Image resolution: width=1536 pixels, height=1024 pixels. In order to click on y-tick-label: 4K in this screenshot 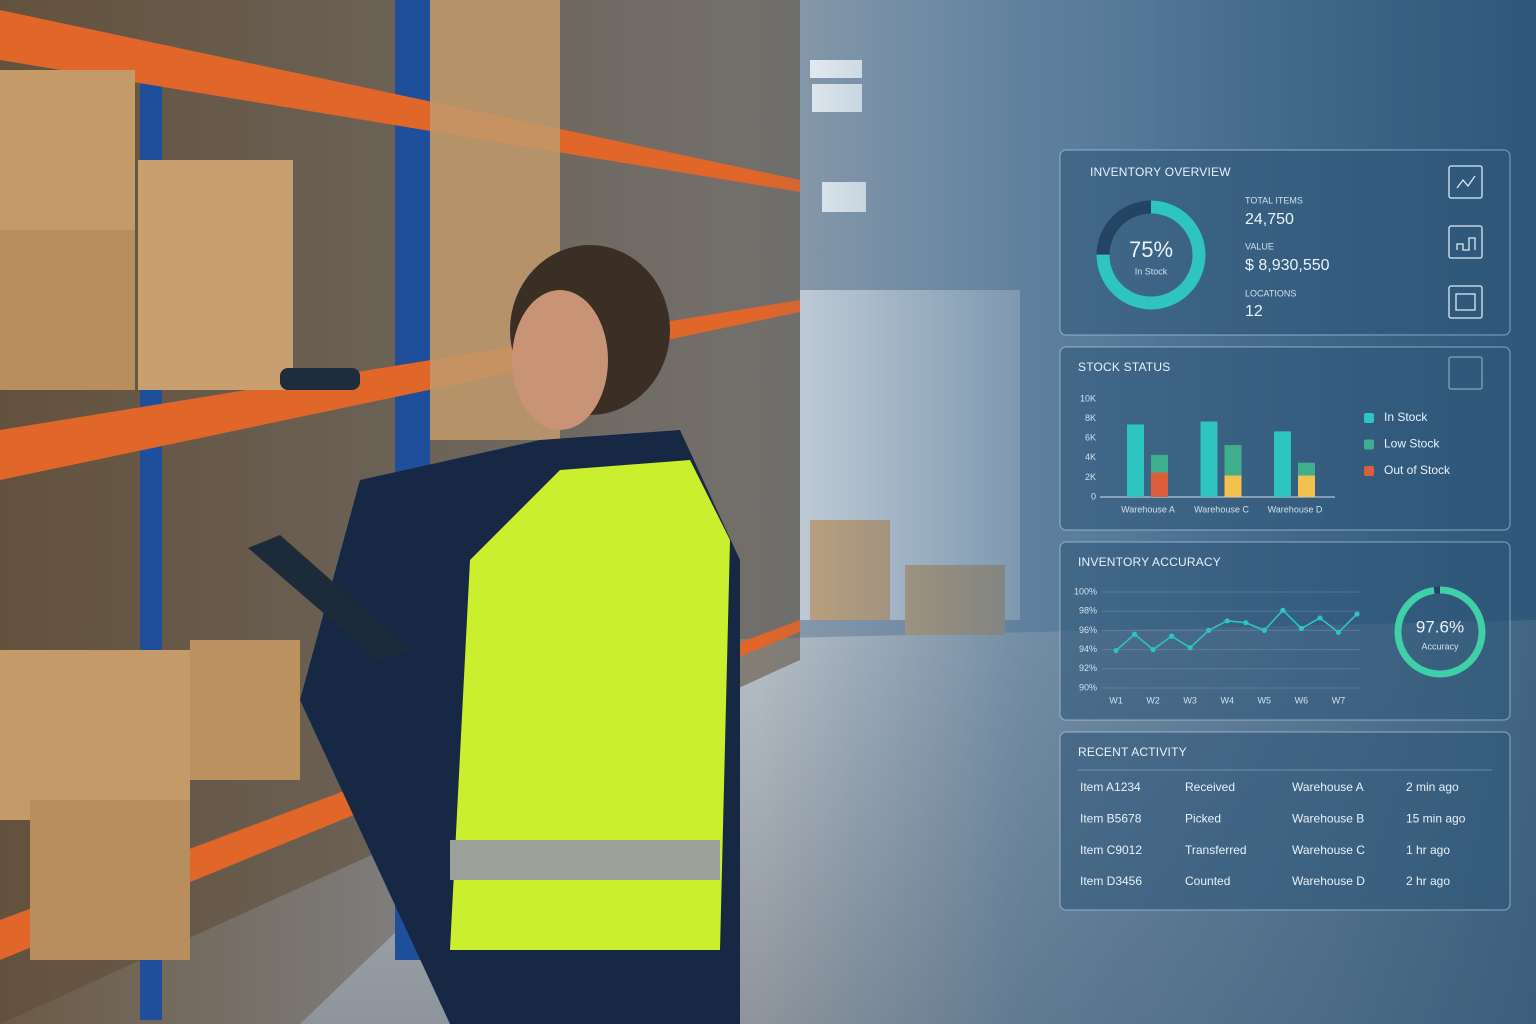, I will do `click(1090, 457)`.